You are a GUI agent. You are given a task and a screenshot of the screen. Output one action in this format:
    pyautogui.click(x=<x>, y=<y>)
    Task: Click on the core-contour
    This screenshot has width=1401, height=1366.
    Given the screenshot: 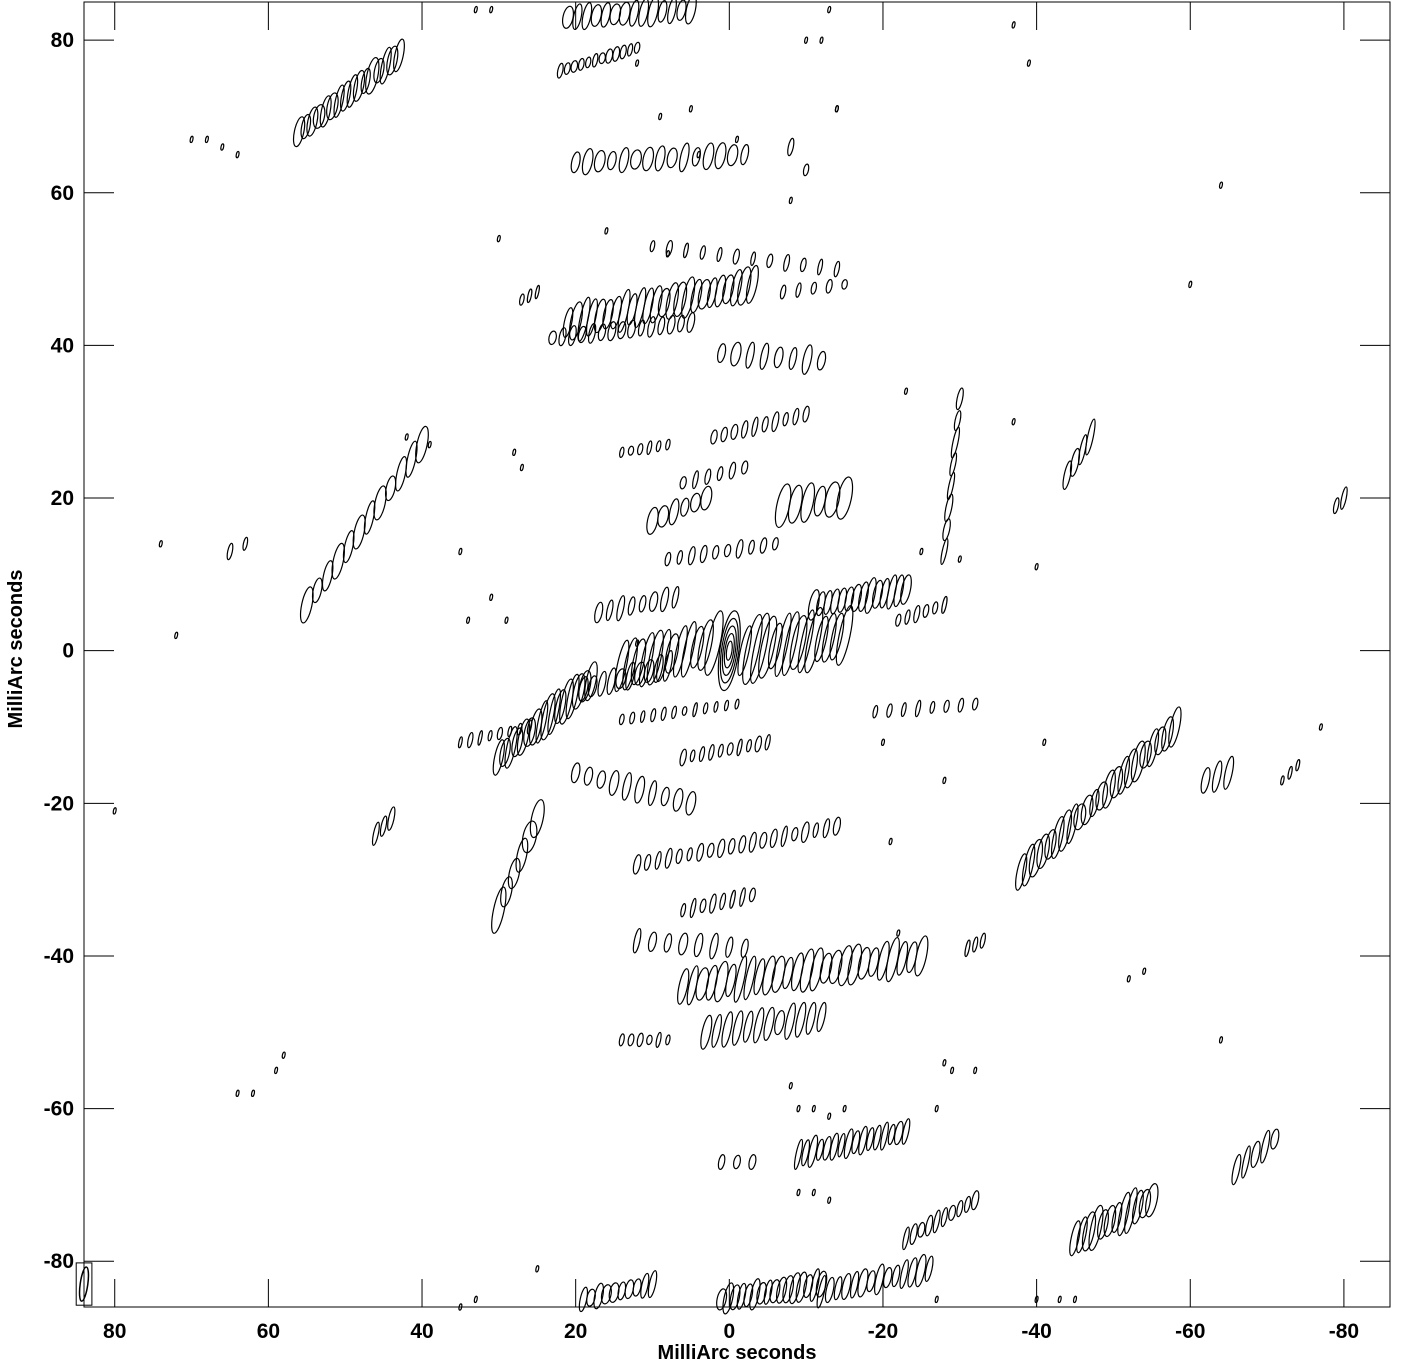 What is the action you would take?
    pyautogui.click(x=729, y=650)
    